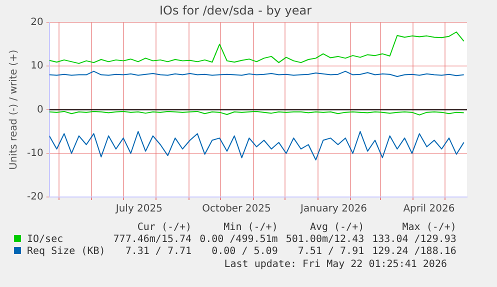  I want to click on text: 133.04 /129.93, so click(414, 240).